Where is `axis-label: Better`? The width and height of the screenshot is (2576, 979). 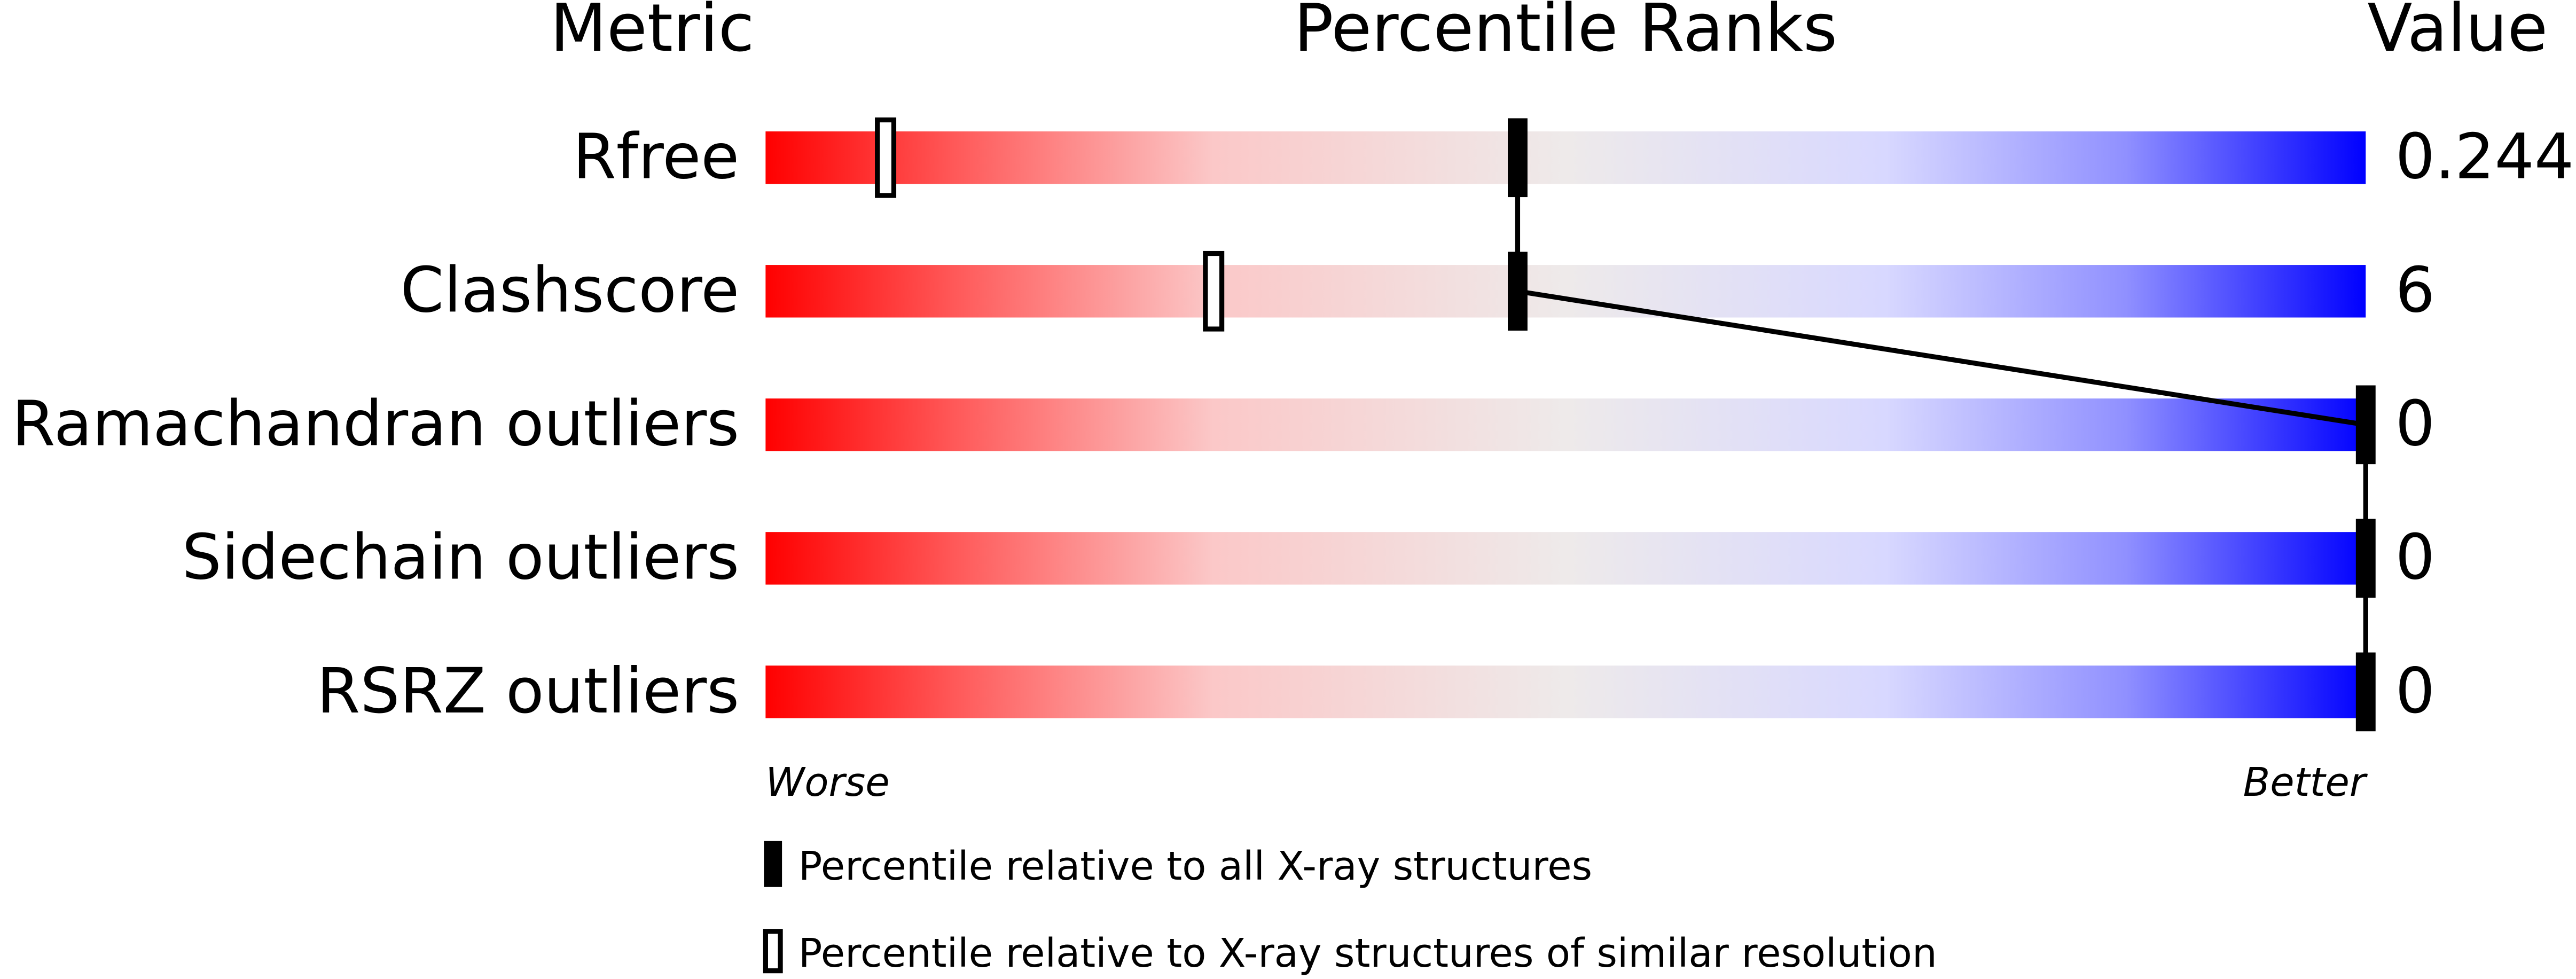
axis-label: Better is located at coordinates (2305, 782).